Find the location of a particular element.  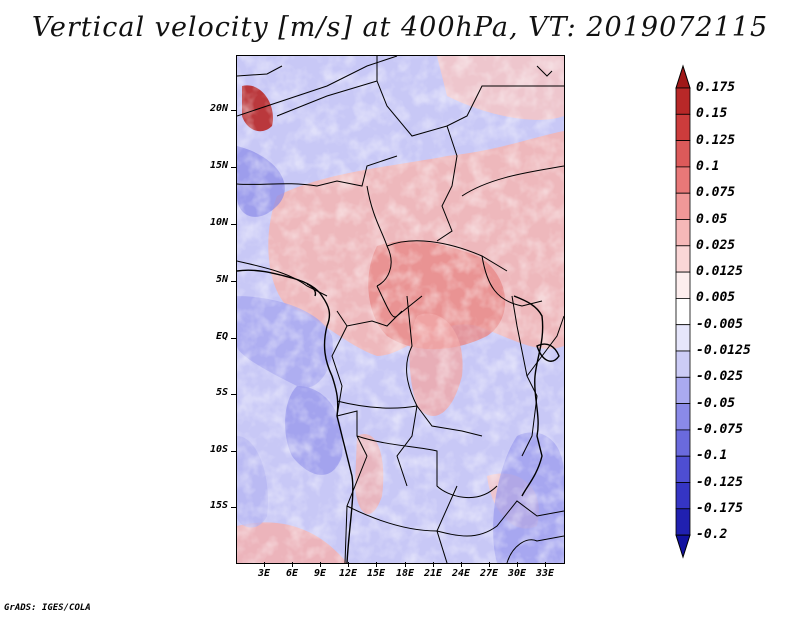

grads-credit: GrADS: IGES/COLA is located at coordinates (47, 608).